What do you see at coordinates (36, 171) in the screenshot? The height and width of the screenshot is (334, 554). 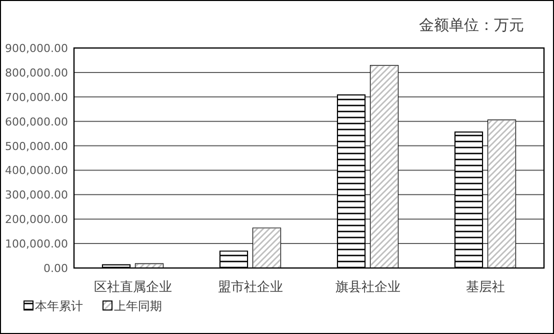 I see `y-tick-label: 400,000.00` at bounding box center [36, 171].